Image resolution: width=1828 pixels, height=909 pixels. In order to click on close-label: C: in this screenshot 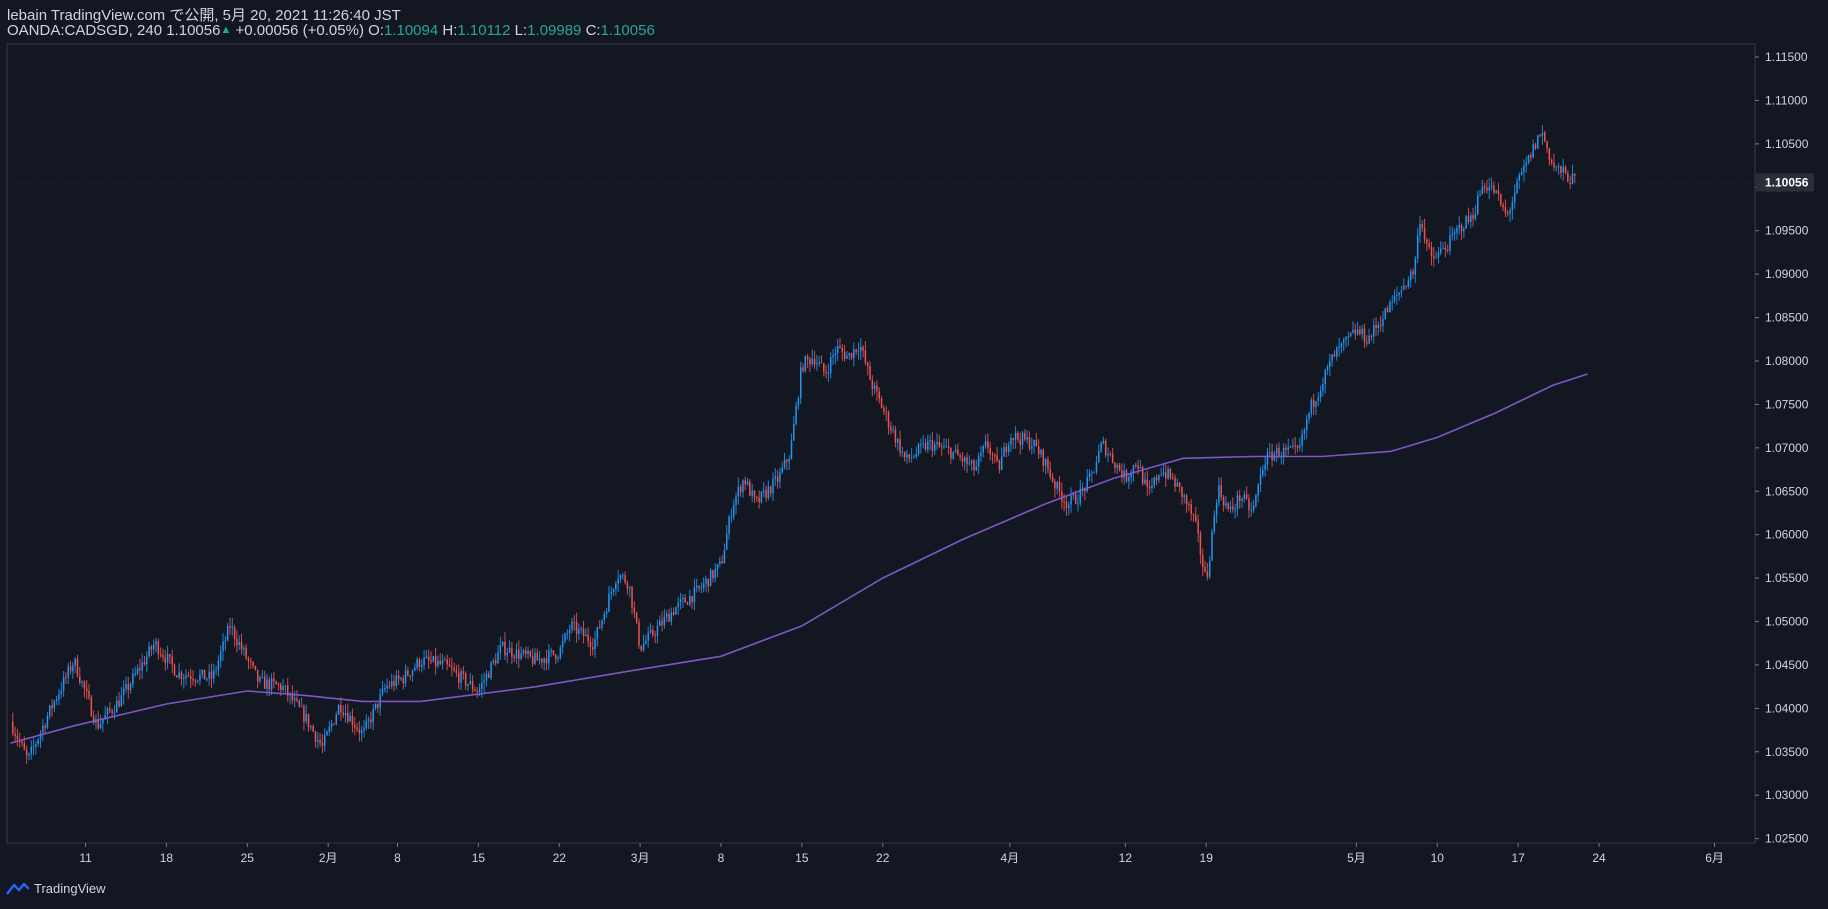, I will do `click(593, 30)`.